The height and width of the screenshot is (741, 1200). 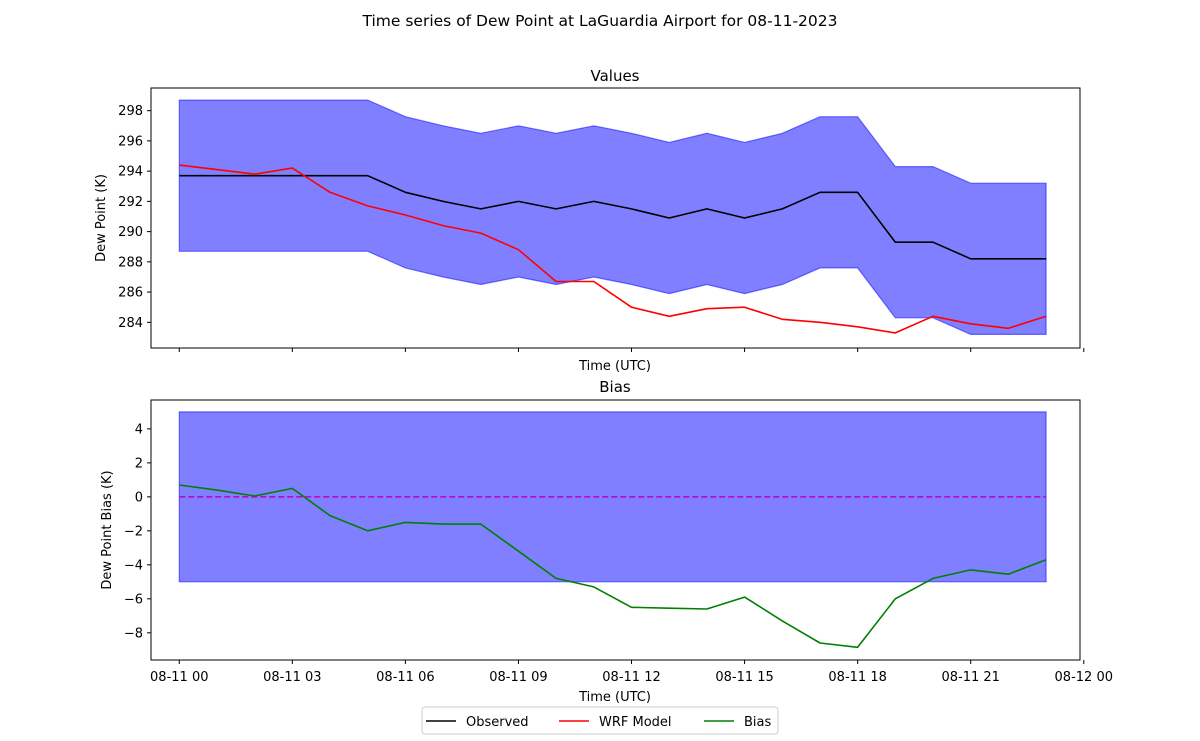 What do you see at coordinates (179, 677) in the screenshot?
I see `bias-x-tick-label: 08-11 00` at bounding box center [179, 677].